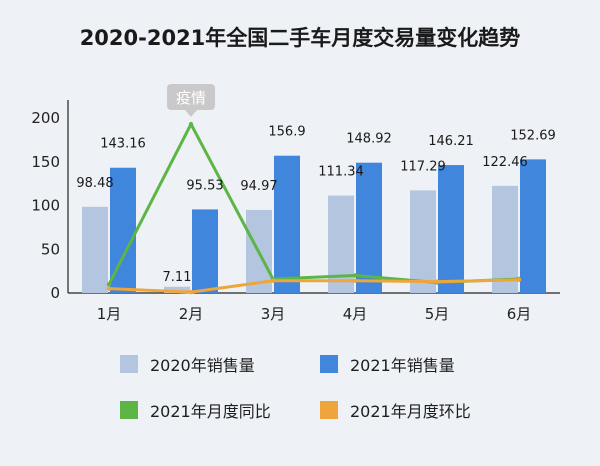 This screenshot has width=600, height=466. I want to click on x-tick-label-2: 3月, so click(273, 314).